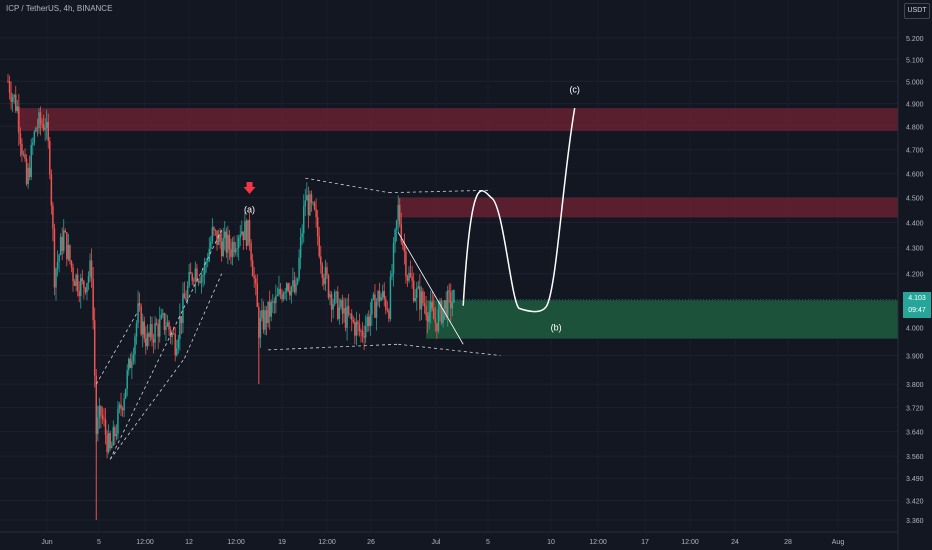  Describe the element at coordinates (449, 349) in the screenshot. I see `triangle-lower-ext` at that location.